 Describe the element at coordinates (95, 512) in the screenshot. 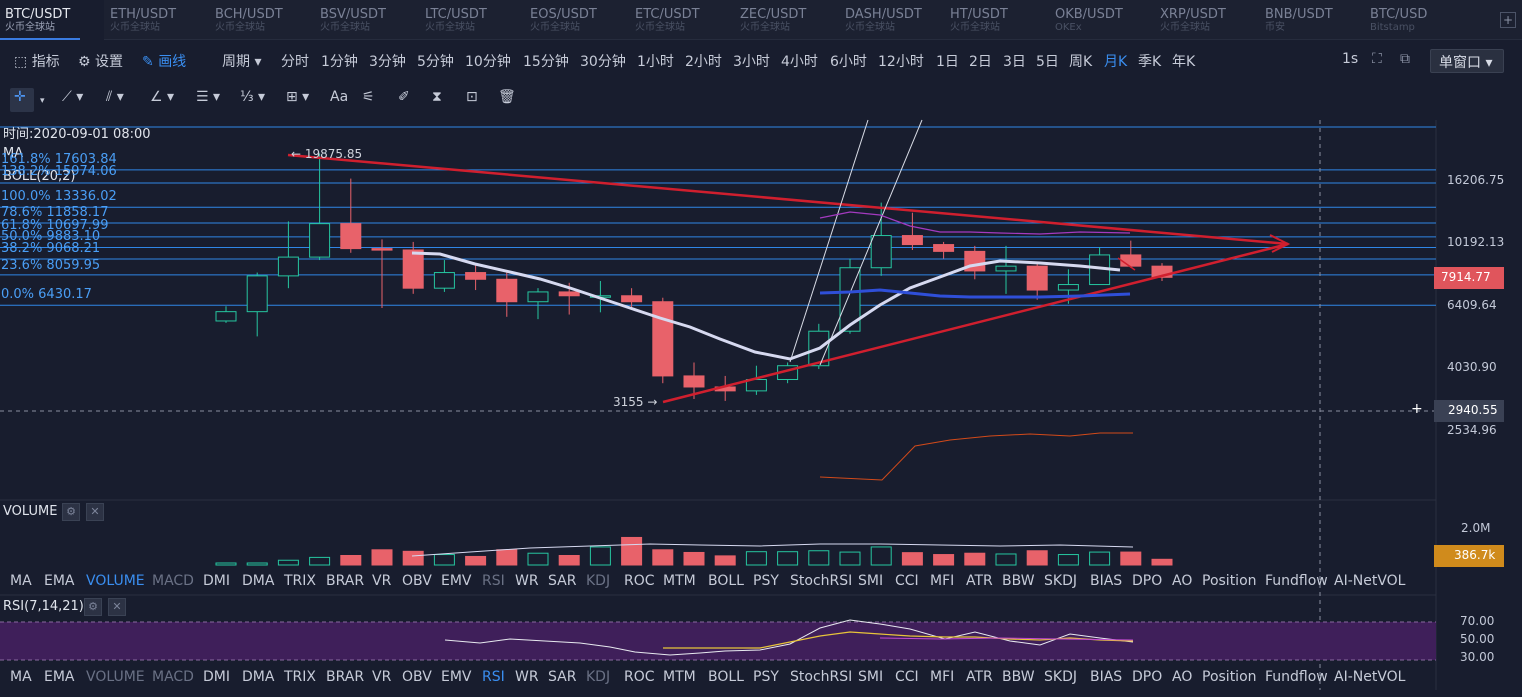

I see `volume-close-icon: ✕` at that location.